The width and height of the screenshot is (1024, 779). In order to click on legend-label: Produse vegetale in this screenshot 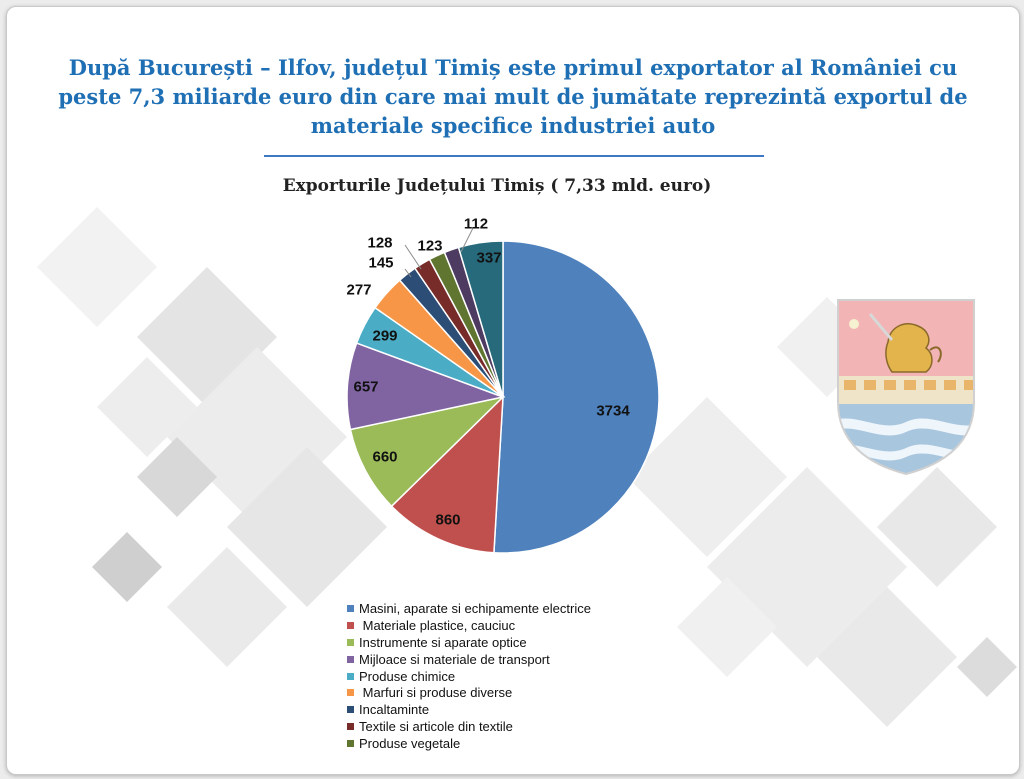, I will do `click(410, 744)`.